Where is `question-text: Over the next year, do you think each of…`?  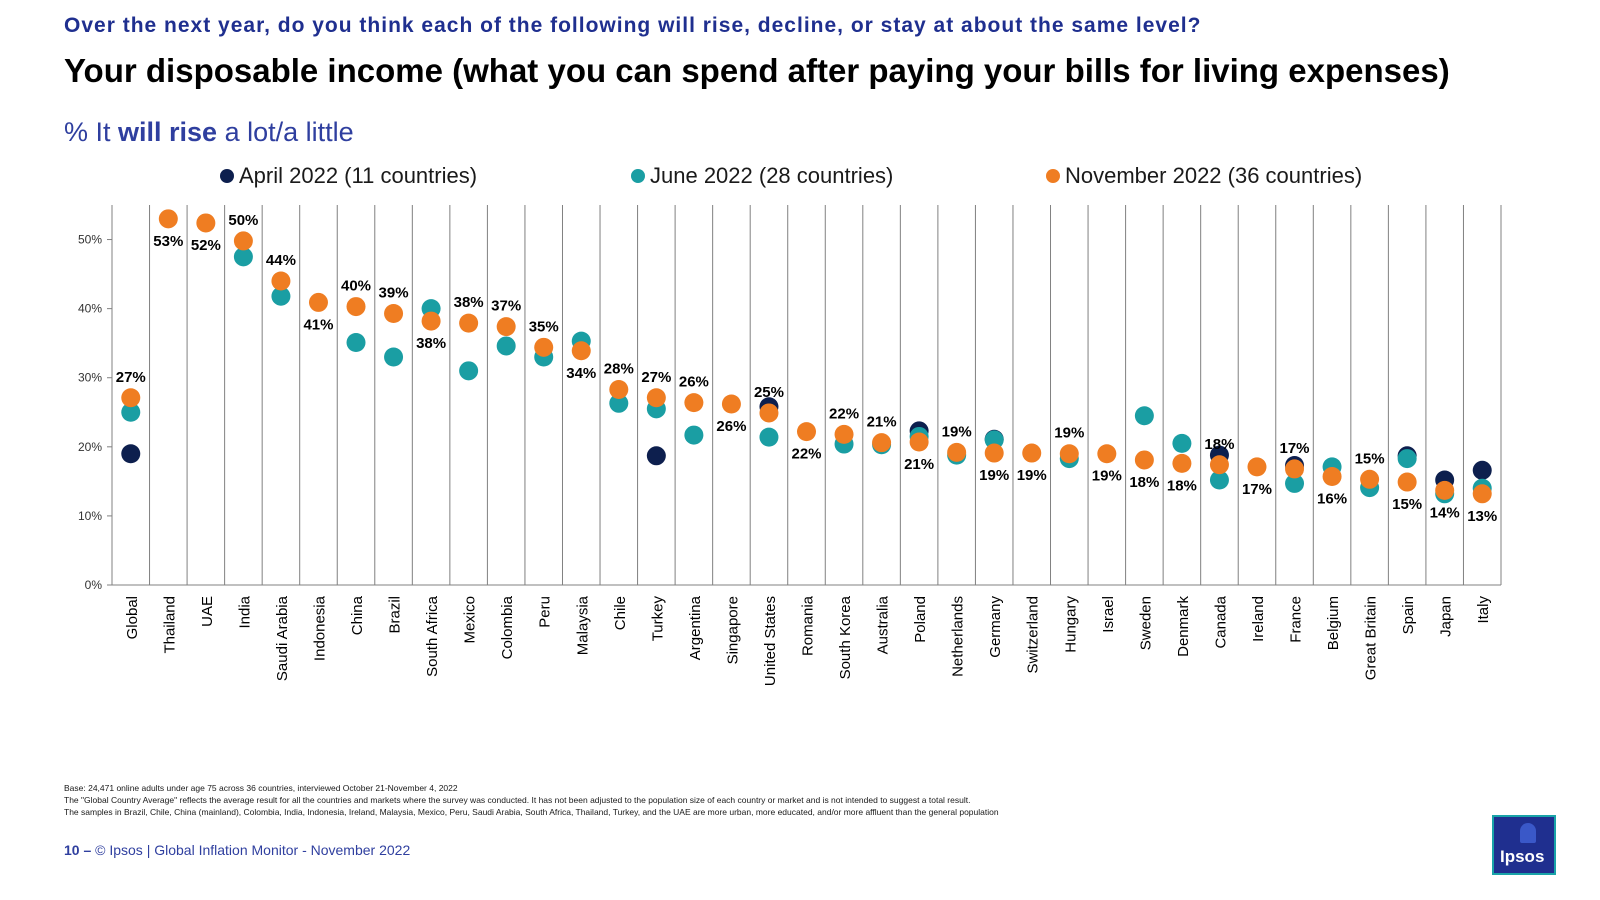
question-text: Over the next year, do you think each of… is located at coordinates (633, 25).